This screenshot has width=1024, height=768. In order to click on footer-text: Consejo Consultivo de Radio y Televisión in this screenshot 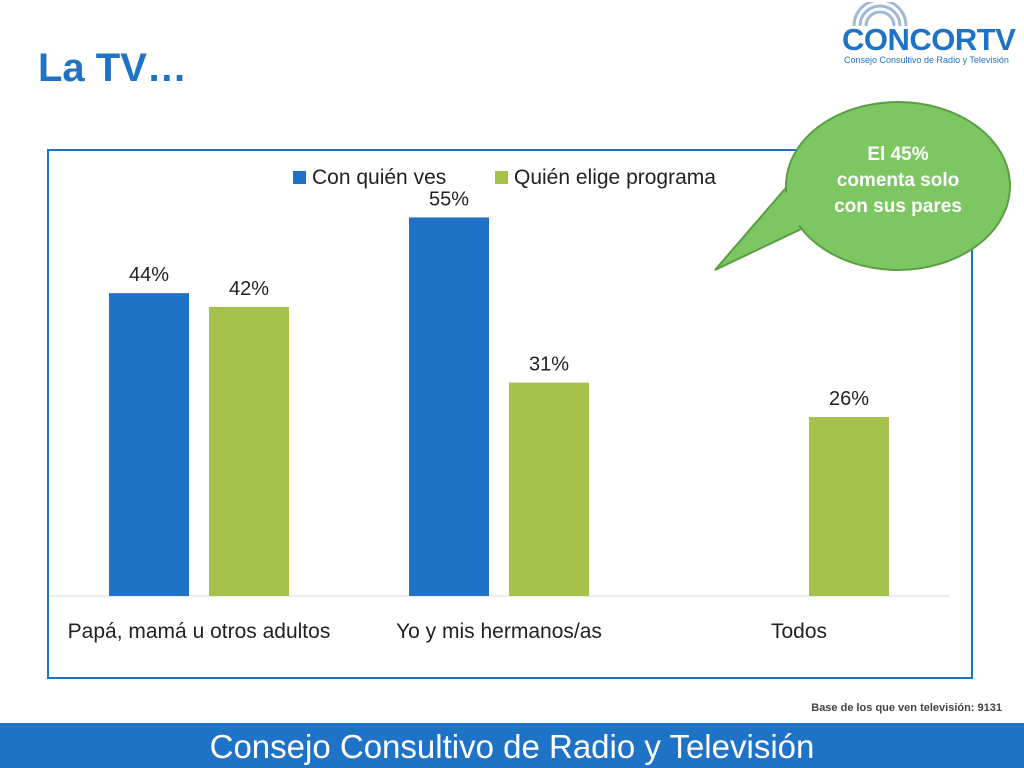, I will do `click(512, 746)`.